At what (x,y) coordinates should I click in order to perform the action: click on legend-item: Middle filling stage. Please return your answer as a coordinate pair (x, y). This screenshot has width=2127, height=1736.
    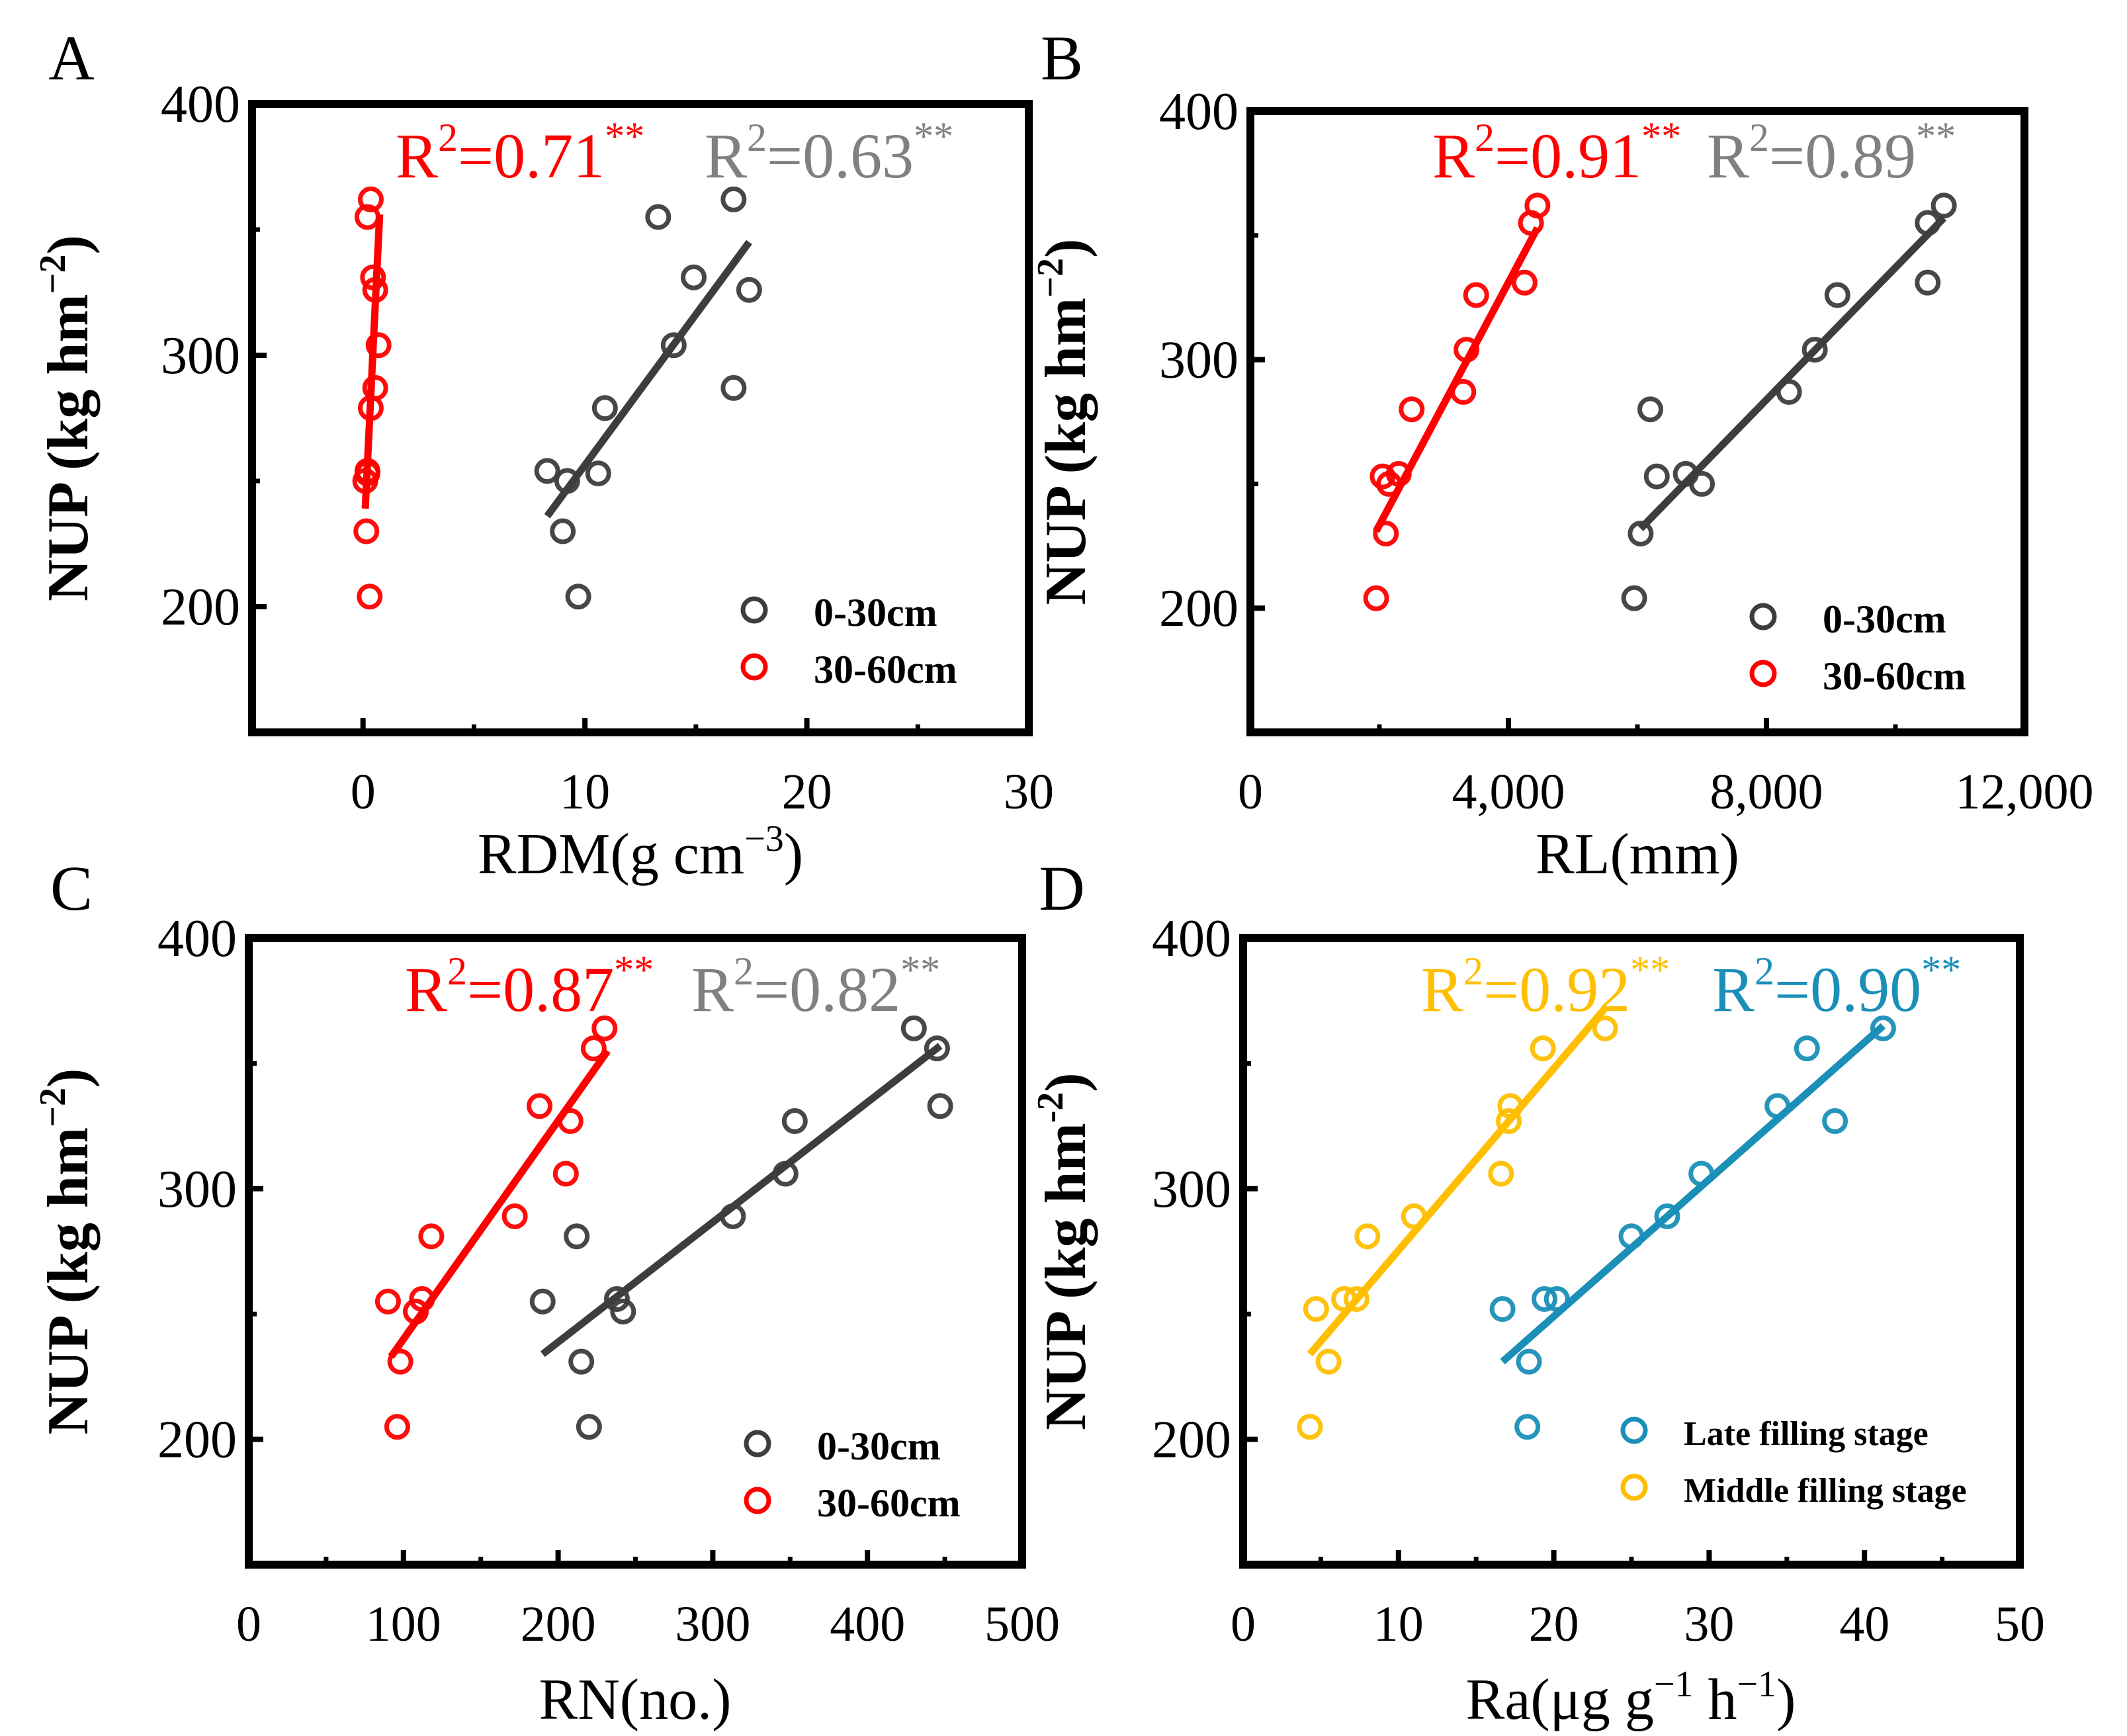
    Looking at the image, I should click on (1793, 1491).